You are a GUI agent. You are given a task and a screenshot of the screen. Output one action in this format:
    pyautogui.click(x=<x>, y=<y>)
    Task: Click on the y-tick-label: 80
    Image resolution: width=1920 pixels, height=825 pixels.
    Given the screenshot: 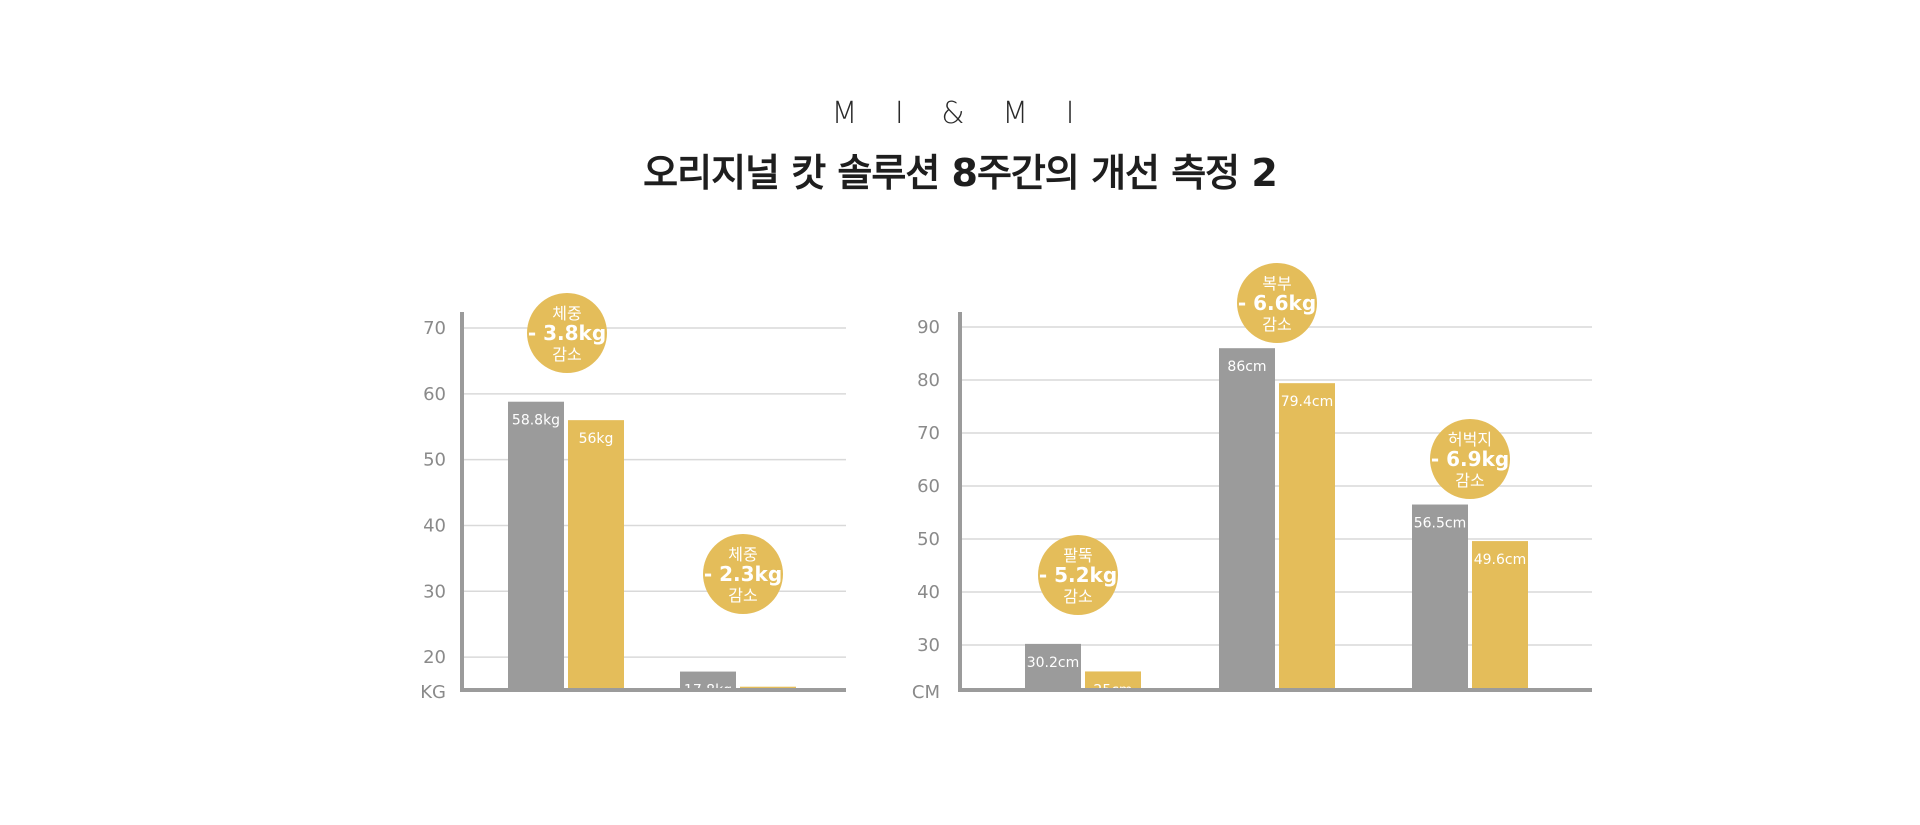 What is the action you would take?
    pyautogui.click(x=928, y=380)
    